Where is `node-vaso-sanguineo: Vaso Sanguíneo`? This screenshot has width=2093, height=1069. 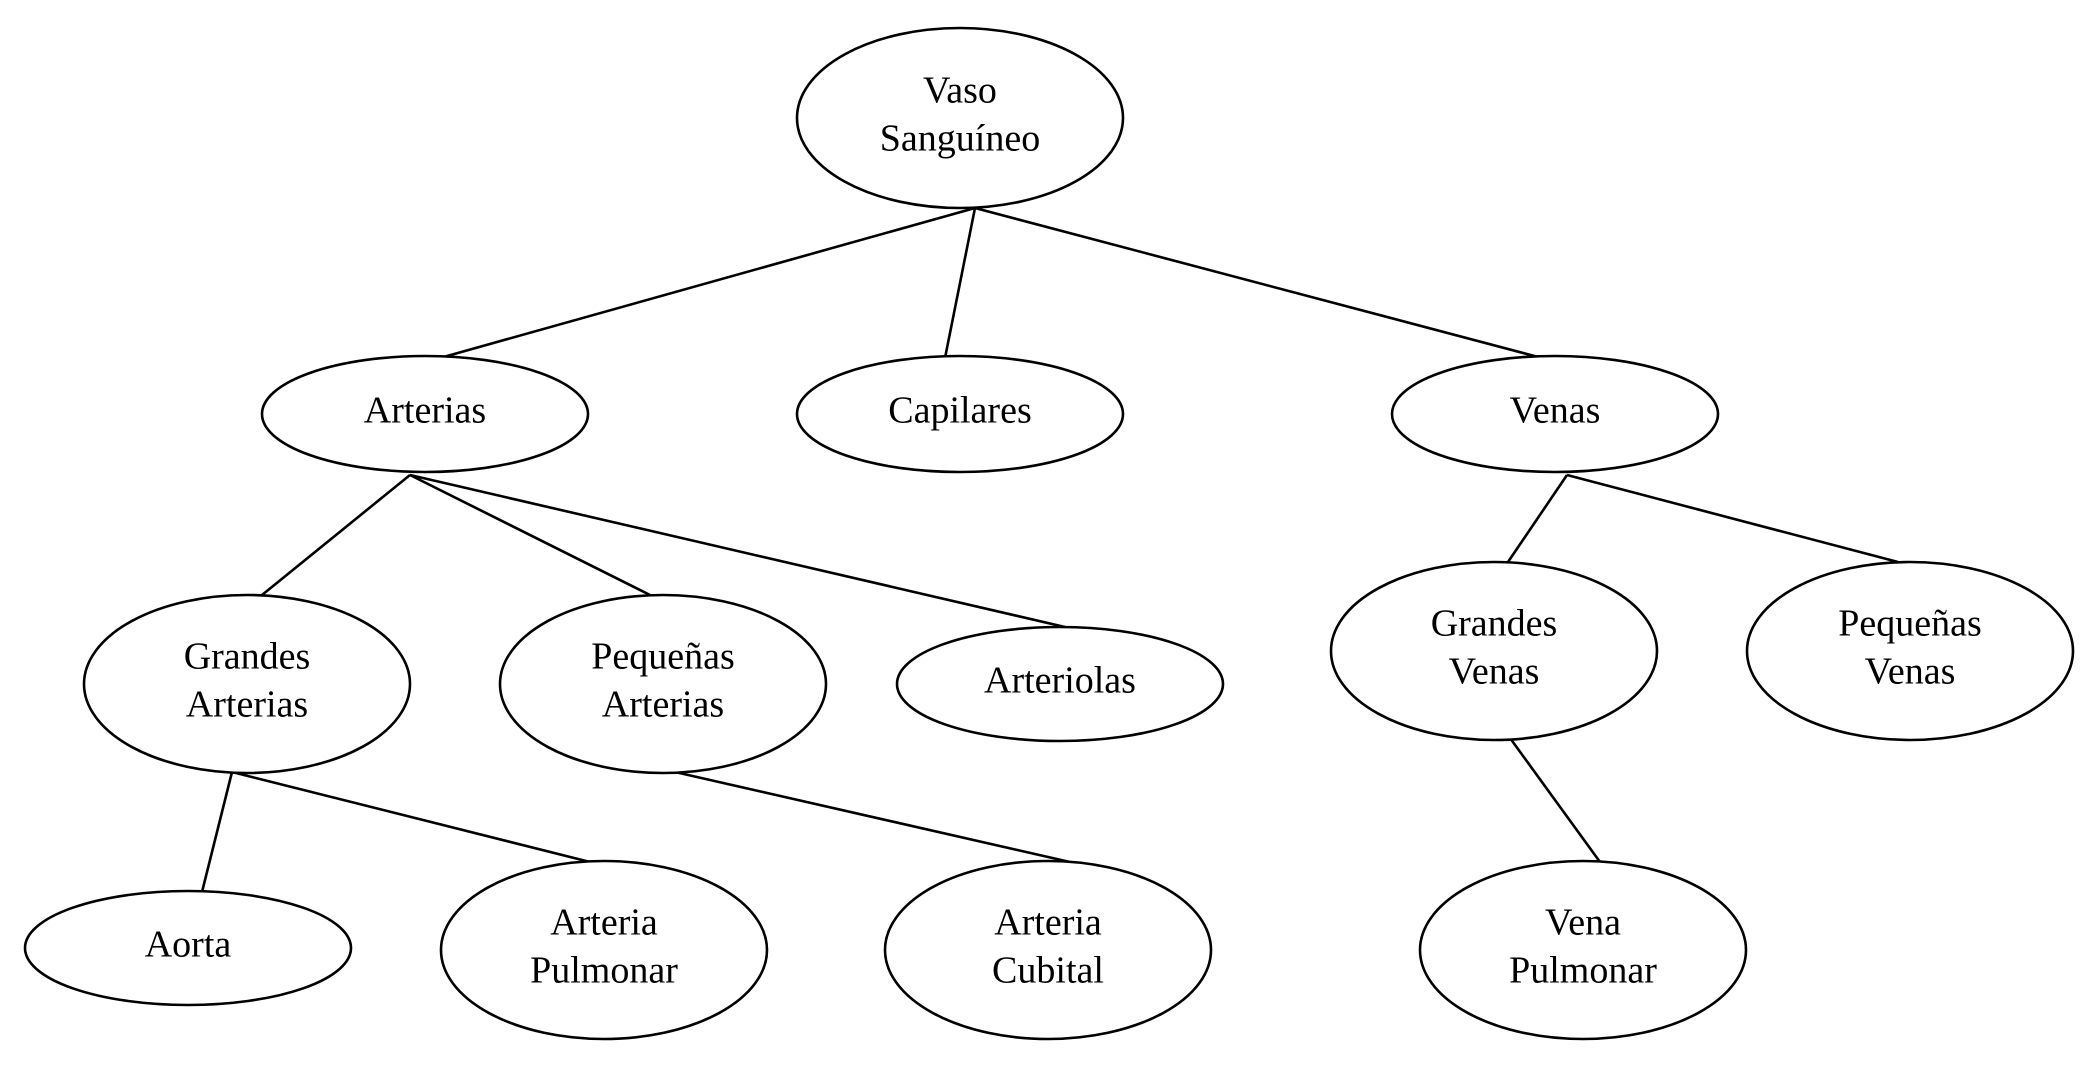 node-vaso-sanguineo: Vaso Sanguíneo is located at coordinates (960, 118).